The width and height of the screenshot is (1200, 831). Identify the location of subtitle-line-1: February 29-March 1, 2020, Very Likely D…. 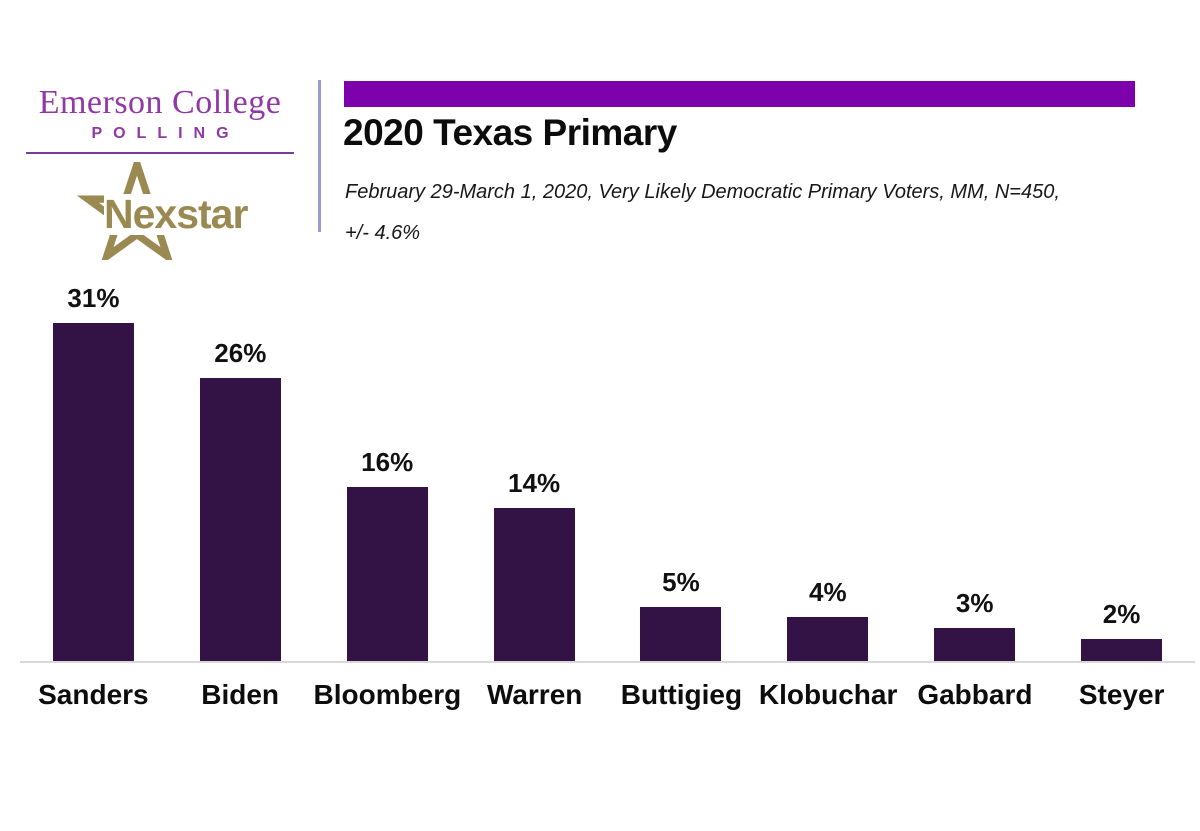
(702, 192).